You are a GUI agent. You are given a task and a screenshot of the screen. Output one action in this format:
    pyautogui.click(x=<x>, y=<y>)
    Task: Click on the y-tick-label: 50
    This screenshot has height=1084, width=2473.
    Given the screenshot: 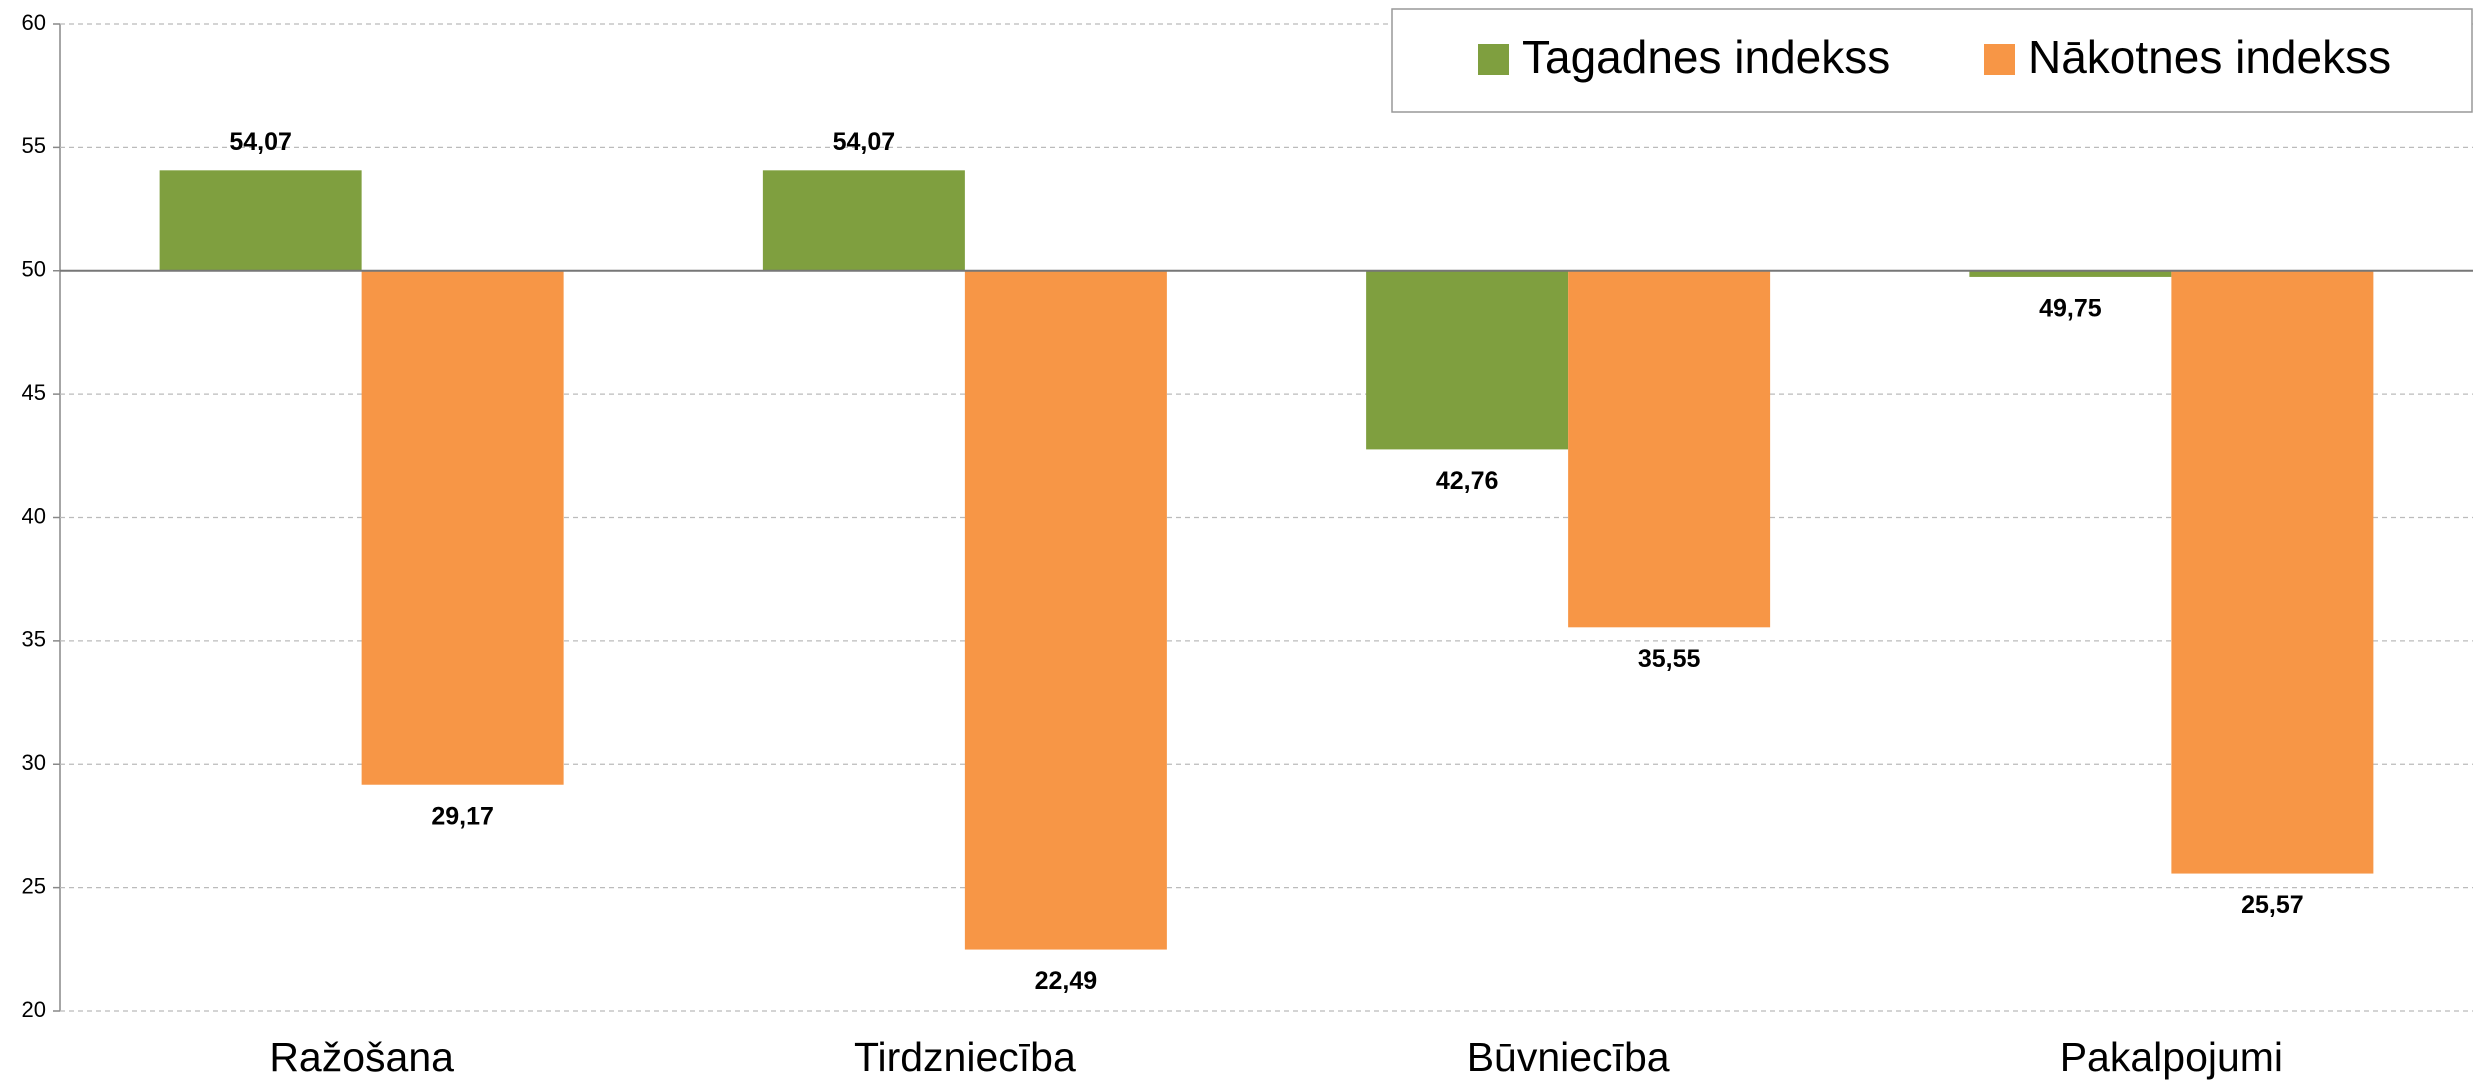 What is the action you would take?
    pyautogui.click(x=34, y=269)
    